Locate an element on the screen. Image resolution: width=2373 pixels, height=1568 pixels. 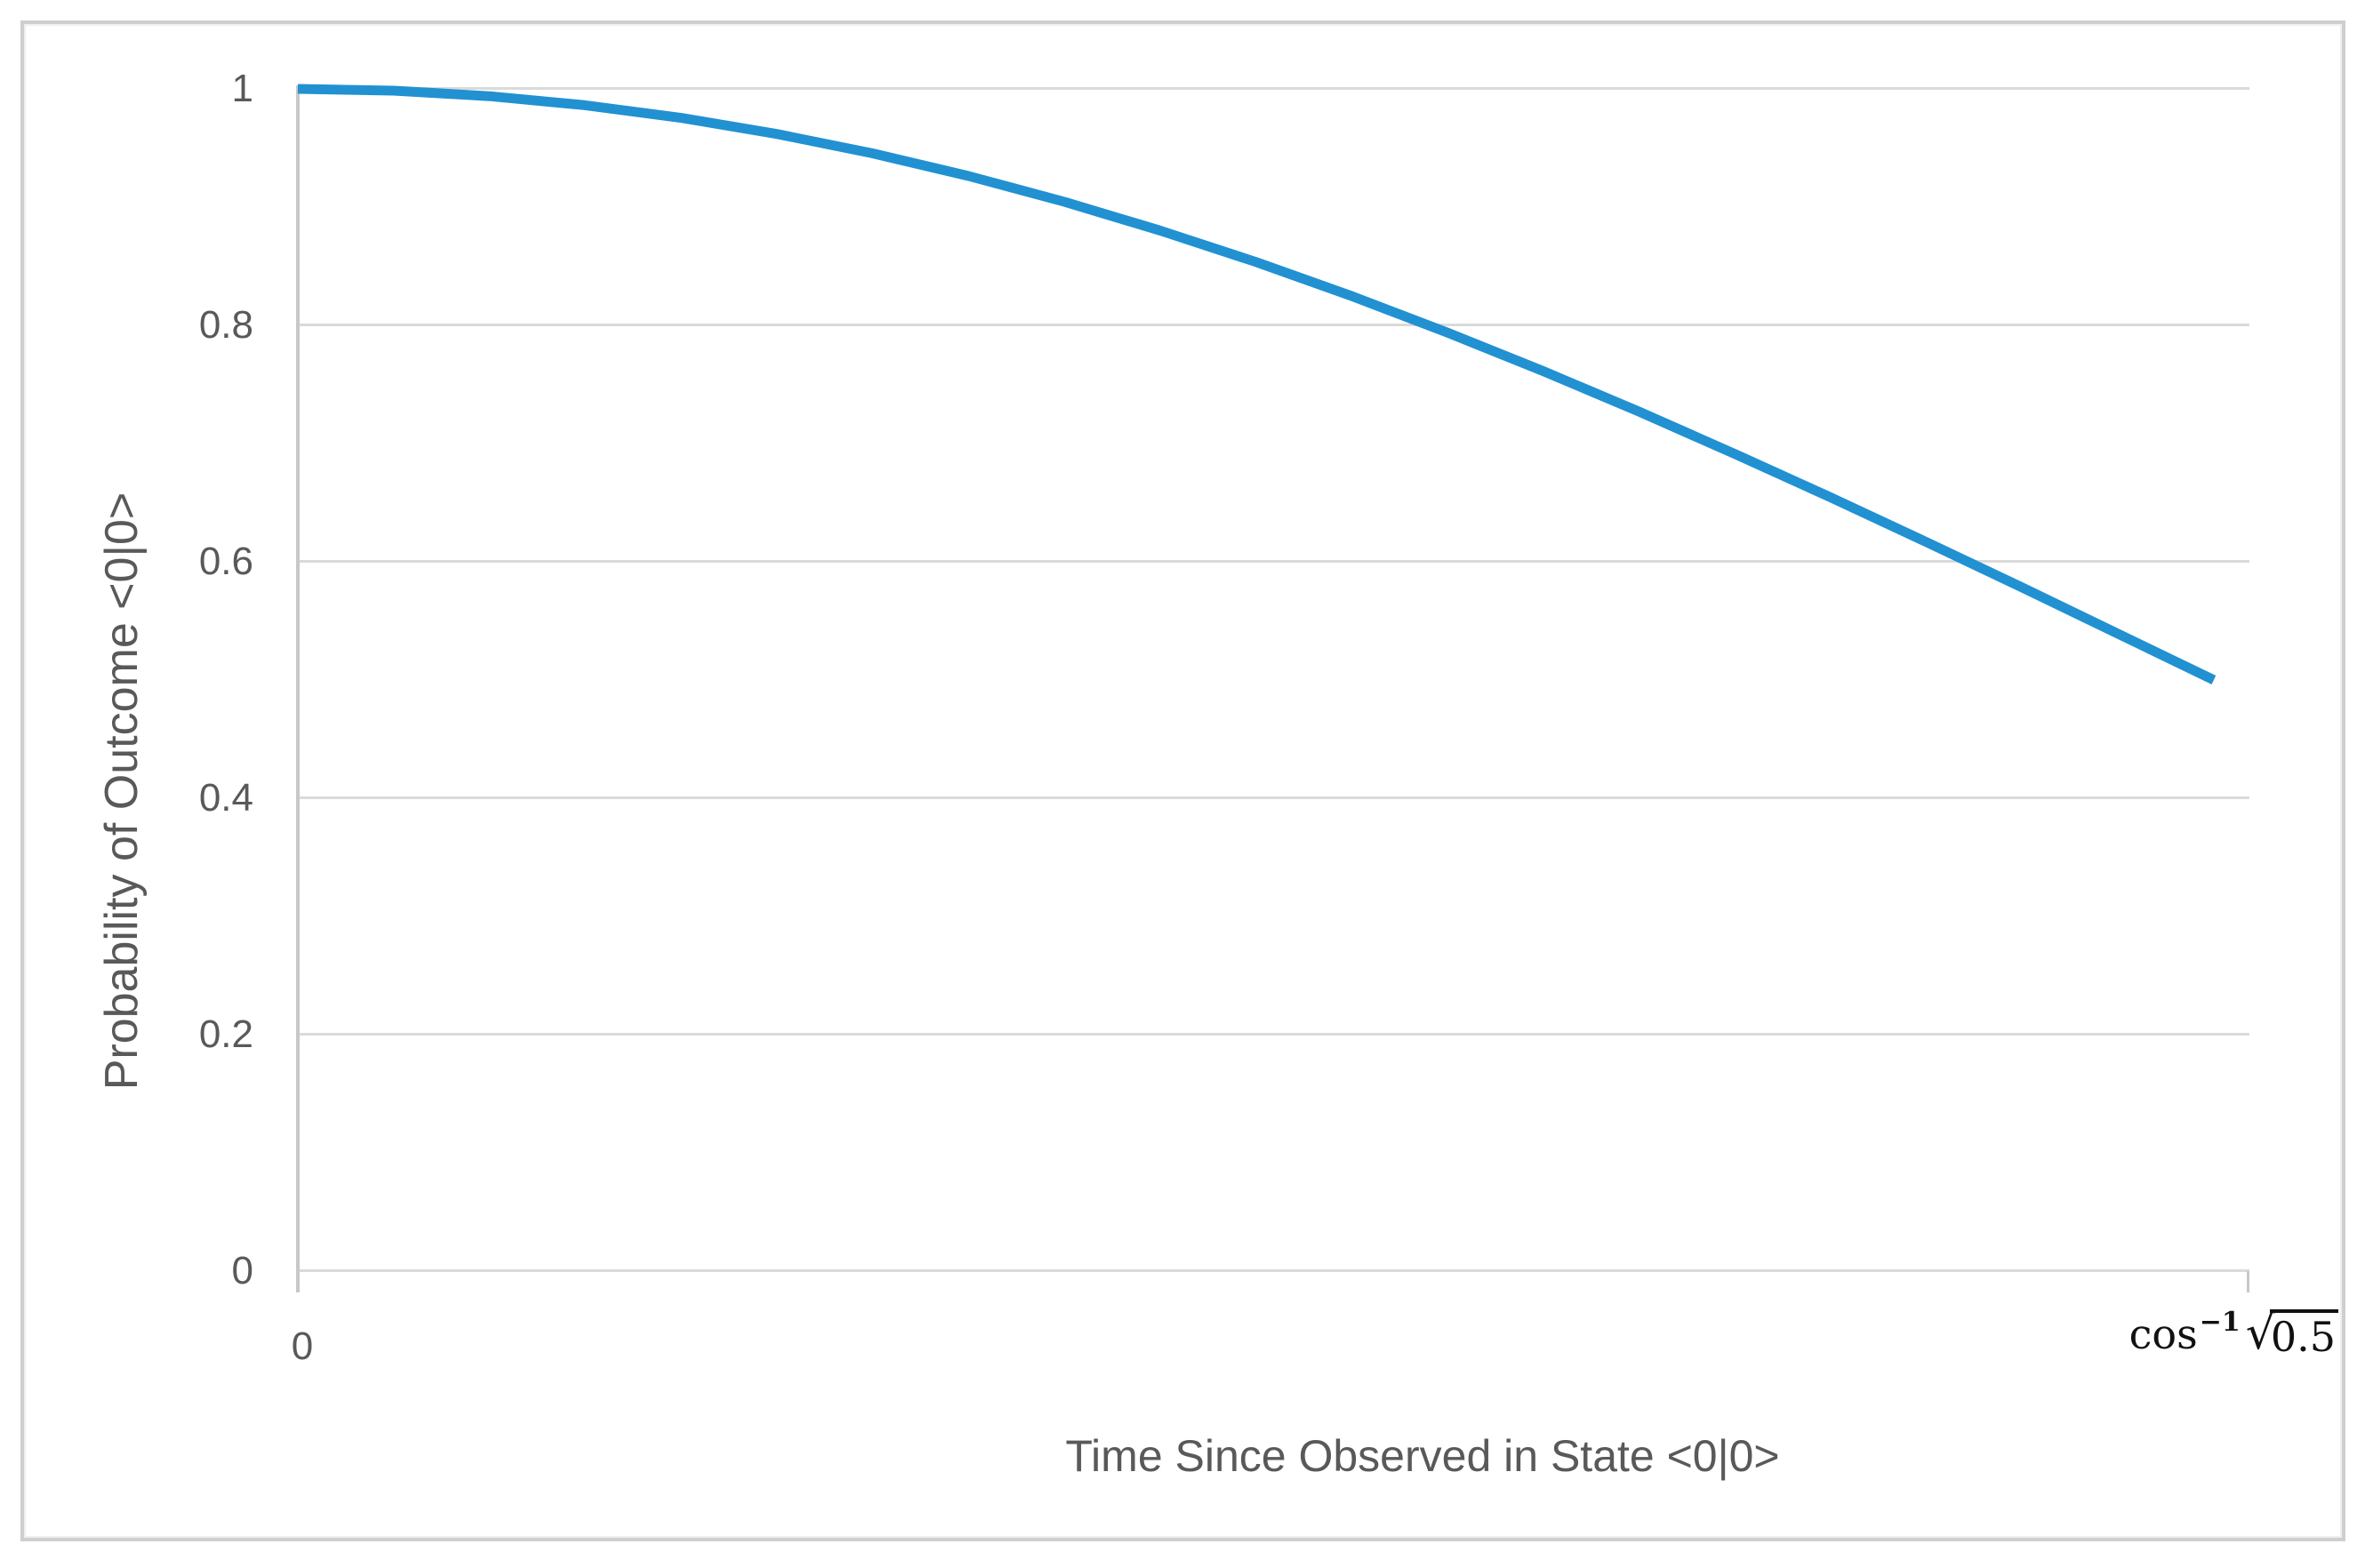
math-cos: cos is located at coordinates (2163, 1334).